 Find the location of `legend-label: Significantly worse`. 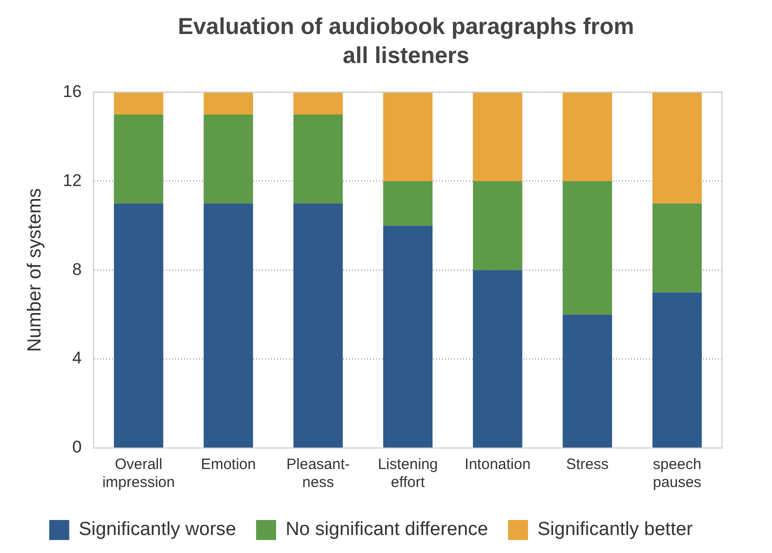

legend-label: Significantly worse is located at coordinates (157, 529).